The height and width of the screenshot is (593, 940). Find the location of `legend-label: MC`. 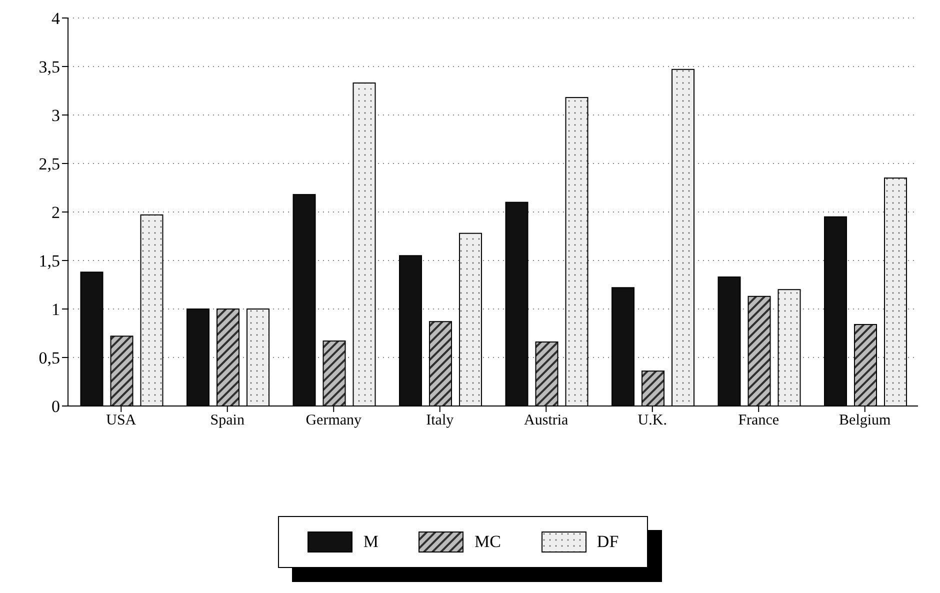

legend-label: MC is located at coordinates (487, 542).